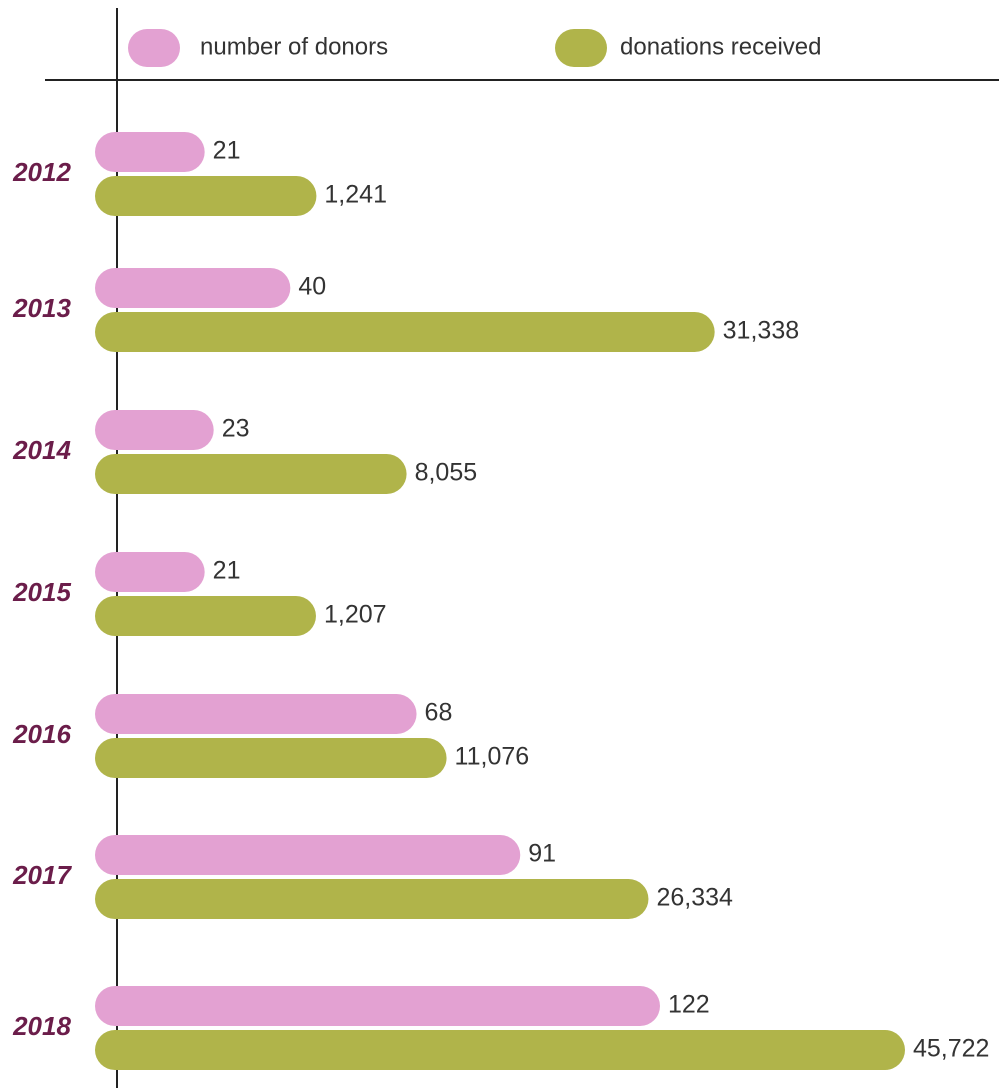 The height and width of the screenshot is (1088, 999). Describe the element at coordinates (720, 46) in the screenshot. I see `legend-label: donations received` at that location.